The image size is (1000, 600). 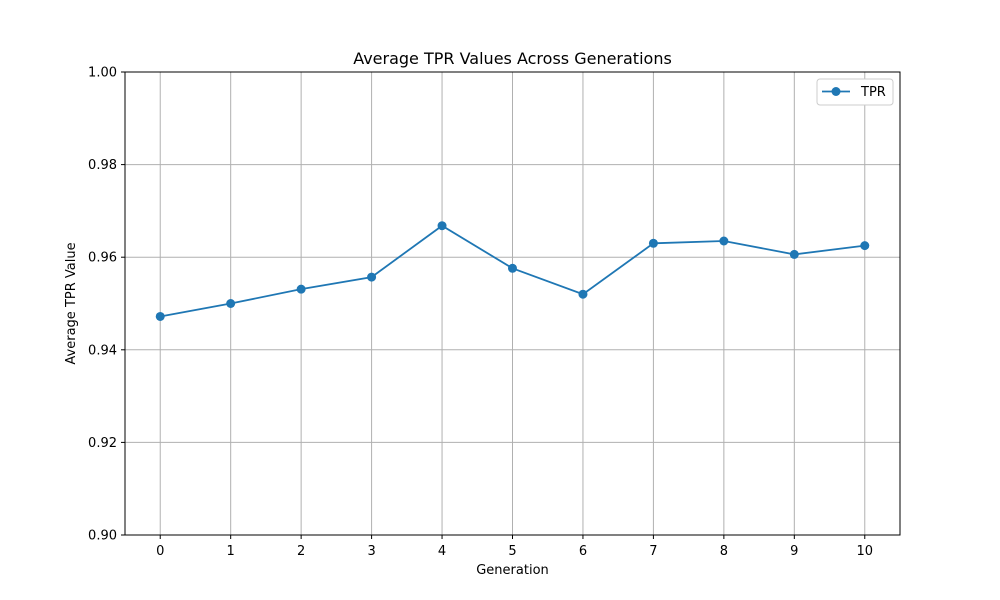 What do you see at coordinates (653, 551) in the screenshot?
I see `x-tick-label: 7` at bounding box center [653, 551].